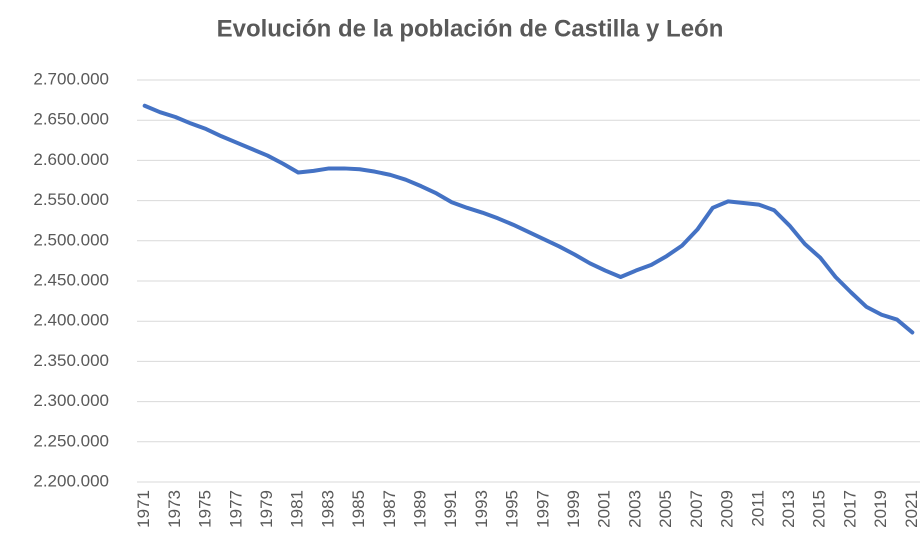 The height and width of the screenshot is (545, 923). What do you see at coordinates (727, 509) in the screenshot?
I see `x-tick-label: 2009` at bounding box center [727, 509].